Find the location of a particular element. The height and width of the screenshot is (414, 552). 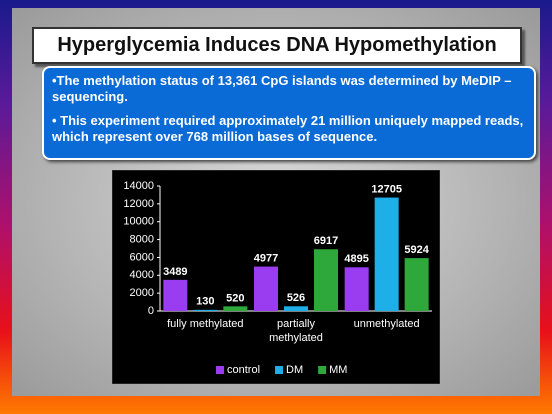

y-tick-label: 10000 is located at coordinates (138, 222).